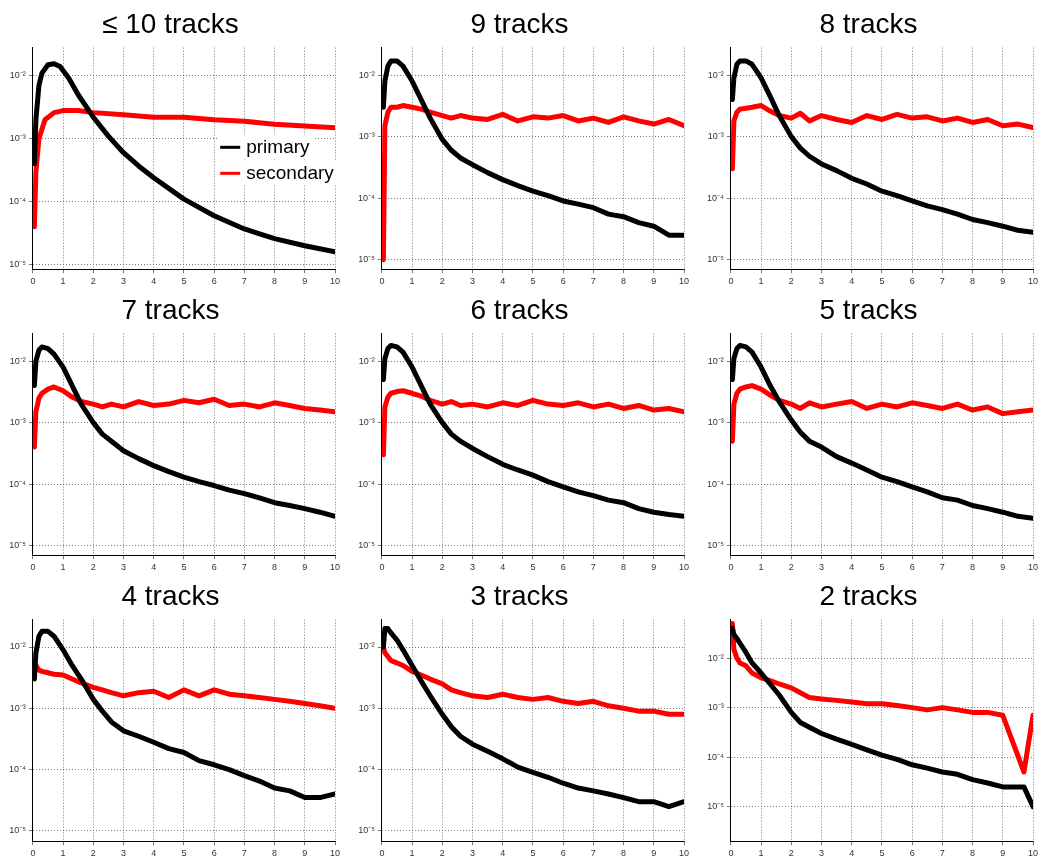  What do you see at coordinates (519, 309) in the screenshot?
I see `chart-title: 6 tracks` at bounding box center [519, 309].